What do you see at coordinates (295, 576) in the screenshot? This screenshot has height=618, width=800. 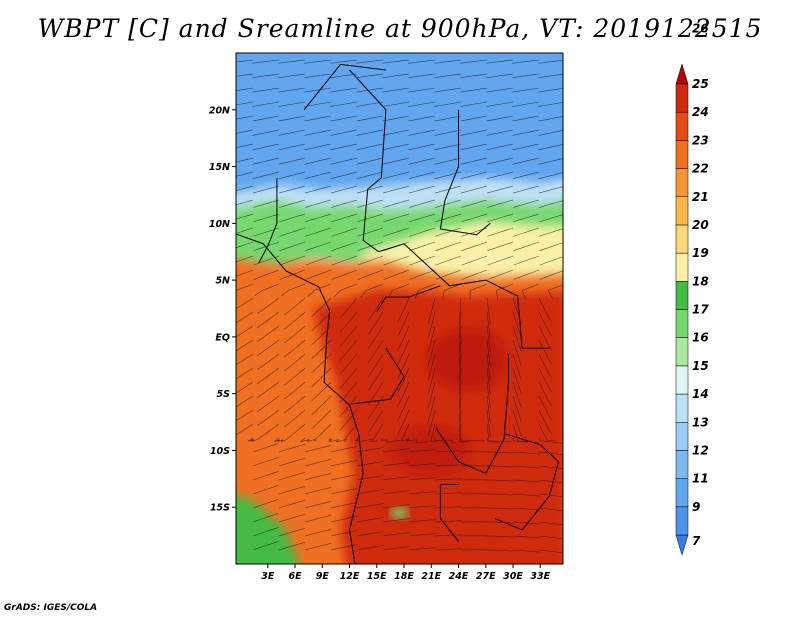 I see `x-tick-label: 6E` at bounding box center [295, 576].